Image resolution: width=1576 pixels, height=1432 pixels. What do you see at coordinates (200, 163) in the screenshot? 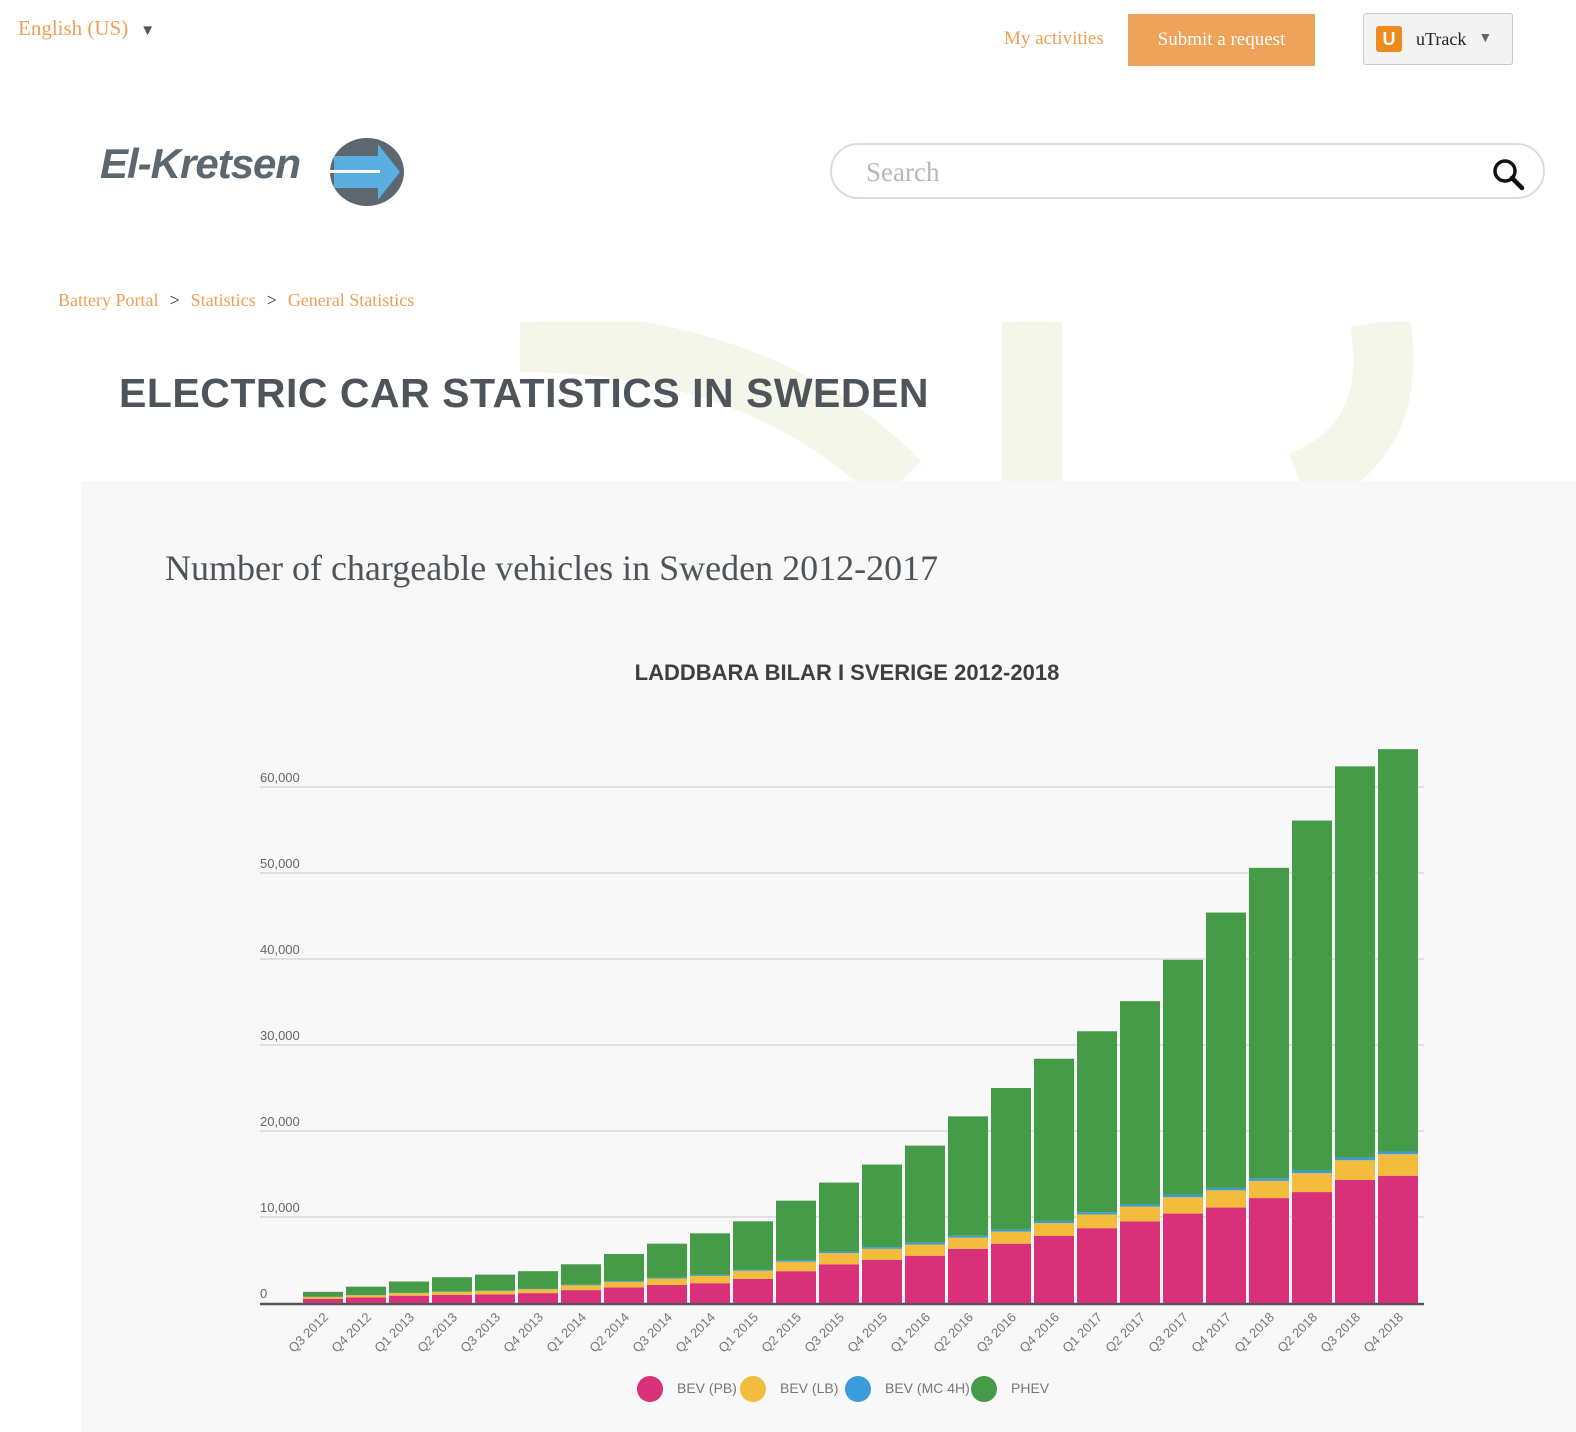
I see `brand-logo-text: El-Kretsen` at bounding box center [200, 163].